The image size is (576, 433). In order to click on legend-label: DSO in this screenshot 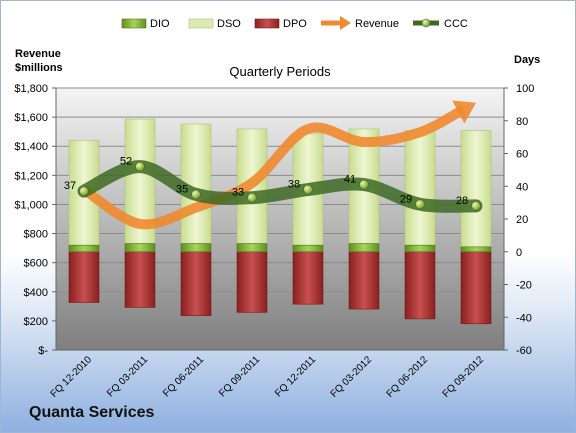, I will do `click(229, 24)`.